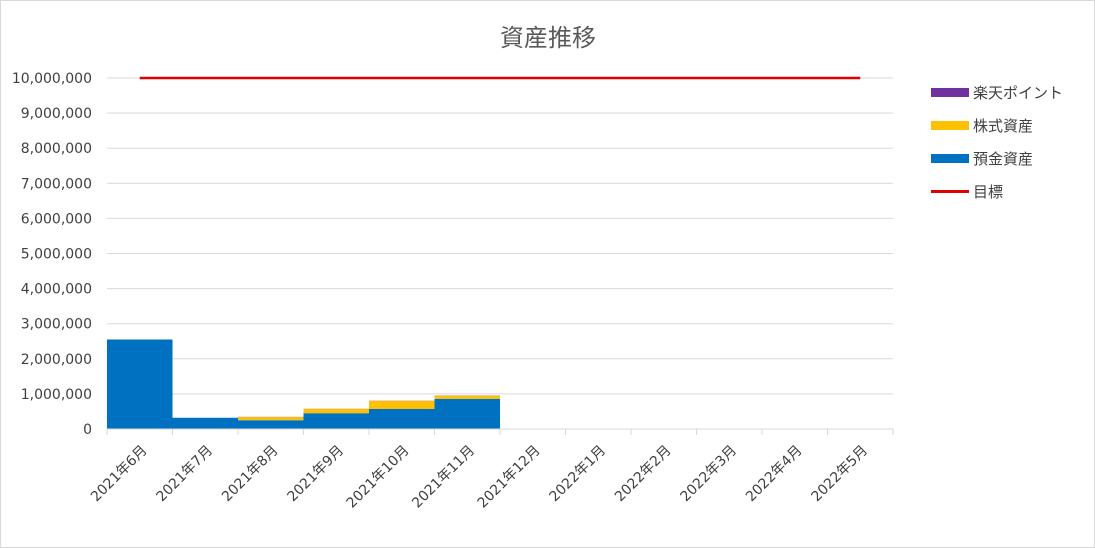 Image resolution: width=1095 pixels, height=548 pixels. Describe the element at coordinates (56, 184) in the screenshot. I see `y-tick-label: 7,000,000` at that location.